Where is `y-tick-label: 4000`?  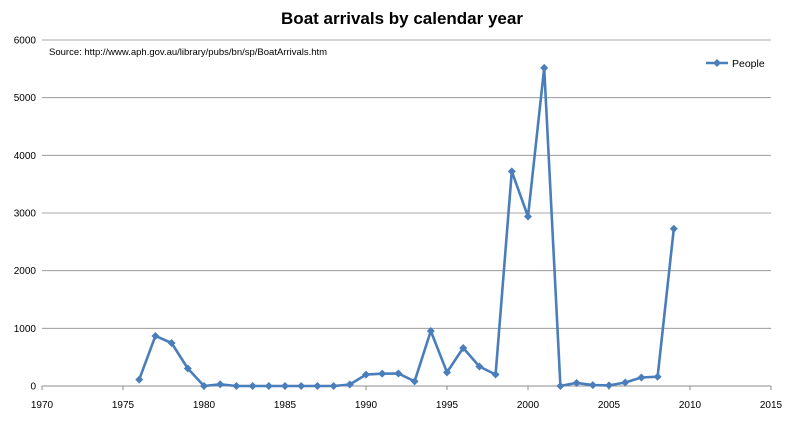 y-tick-label: 4000 is located at coordinates (25, 156).